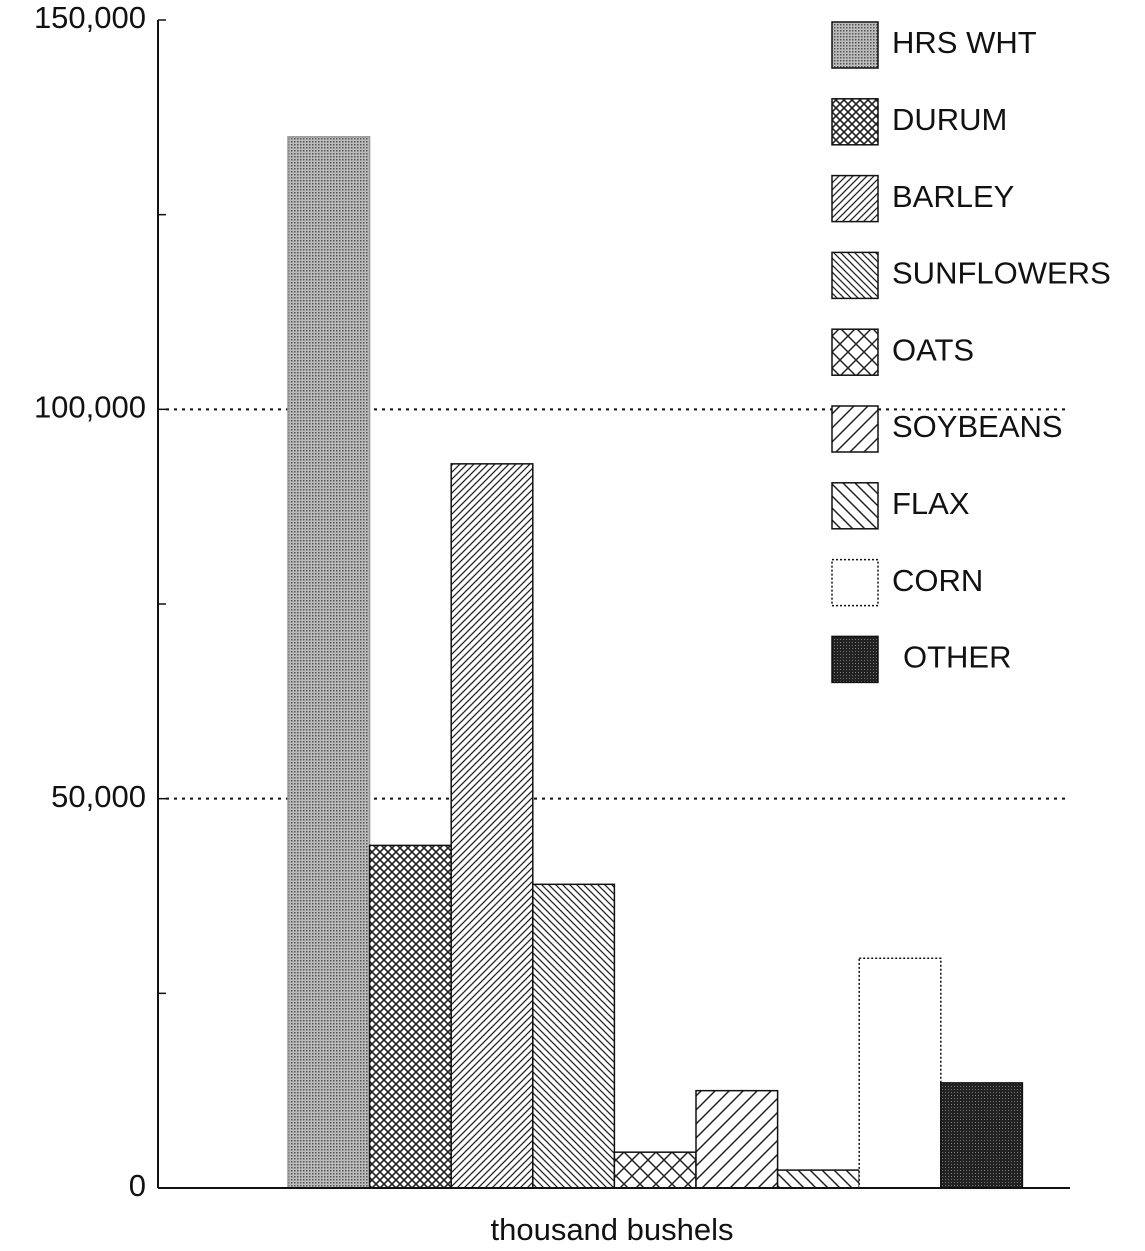 The height and width of the screenshot is (1251, 1145). I want to click on x-axis-label: thousand bushels, so click(611, 1229).